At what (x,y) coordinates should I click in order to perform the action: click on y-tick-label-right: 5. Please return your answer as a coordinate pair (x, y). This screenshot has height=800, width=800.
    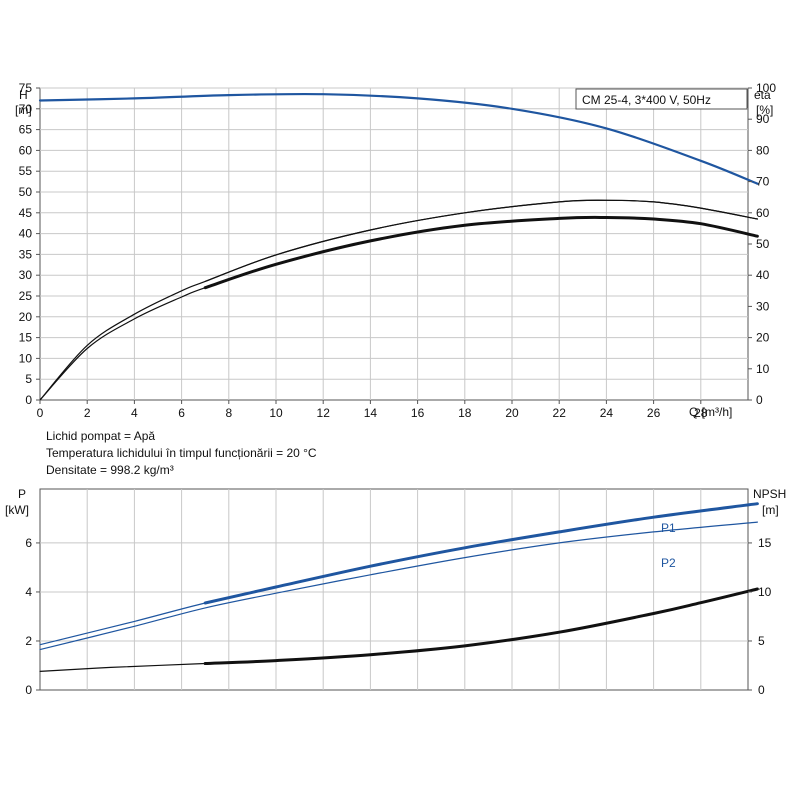
    Looking at the image, I should click on (761, 641).